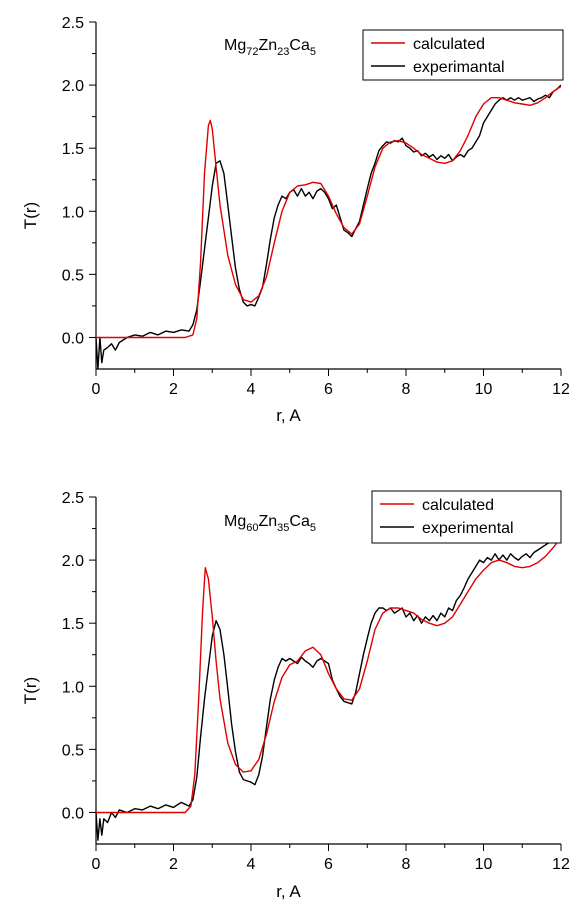  Describe the element at coordinates (468, 528) in the screenshot. I see `legend-label-experimental: experimental` at that location.